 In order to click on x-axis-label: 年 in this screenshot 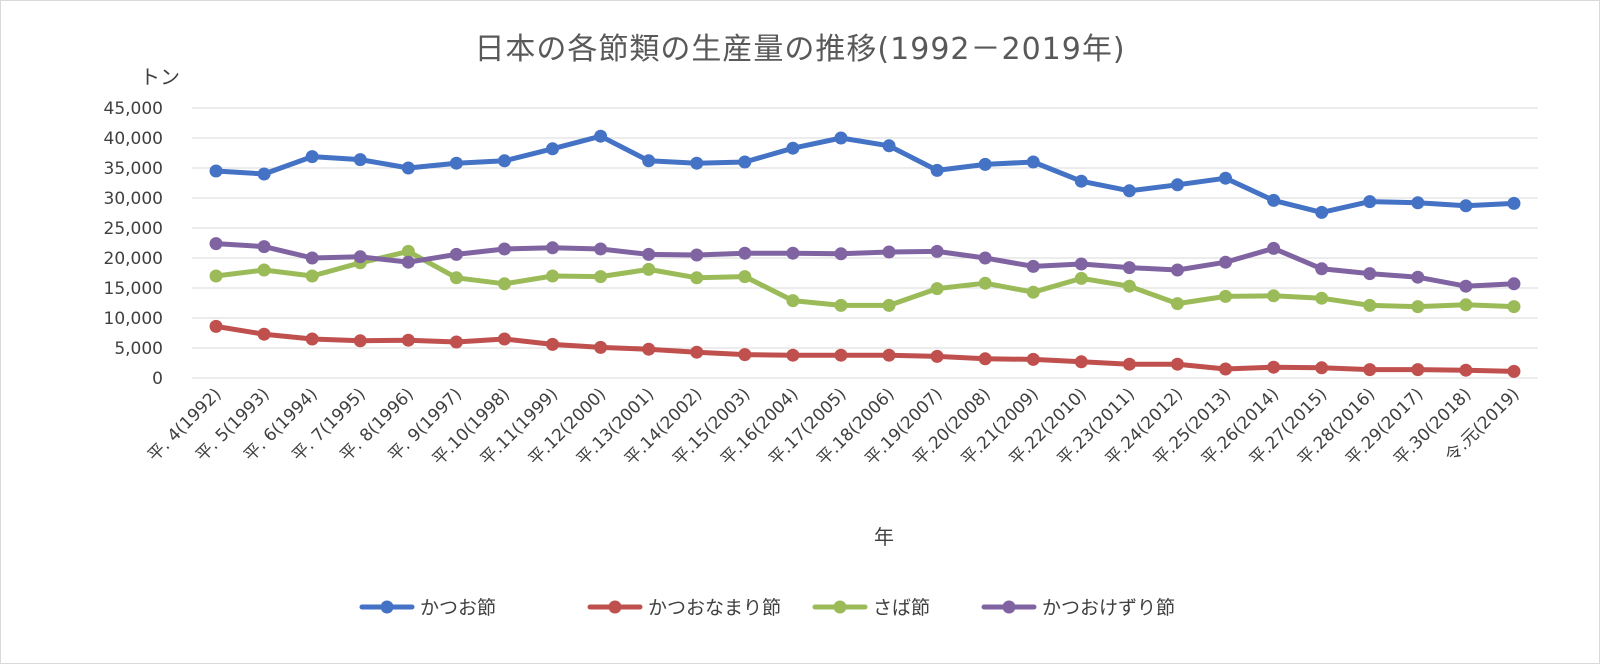, I will do `click(884, 537)`.